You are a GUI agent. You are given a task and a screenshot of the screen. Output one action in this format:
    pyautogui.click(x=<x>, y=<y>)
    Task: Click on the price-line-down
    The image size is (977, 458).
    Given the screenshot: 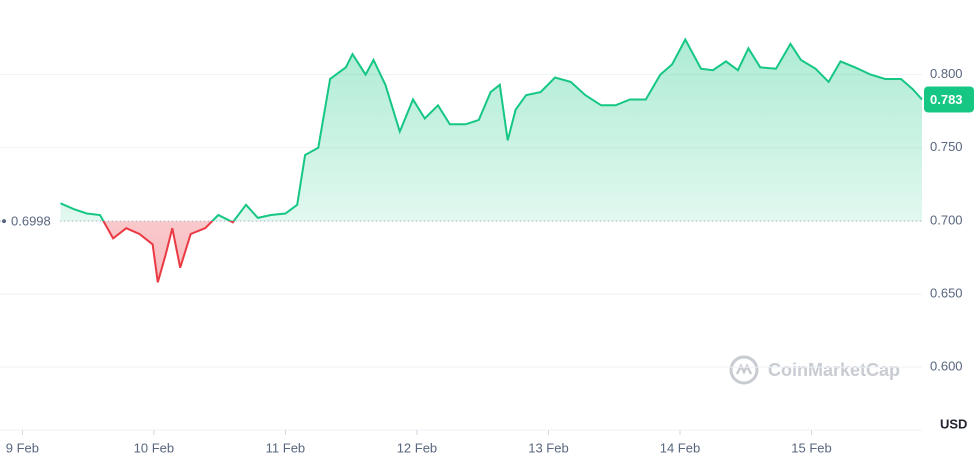 What is the action you would take?
    pyautogui.click(x=168, y=252)
    